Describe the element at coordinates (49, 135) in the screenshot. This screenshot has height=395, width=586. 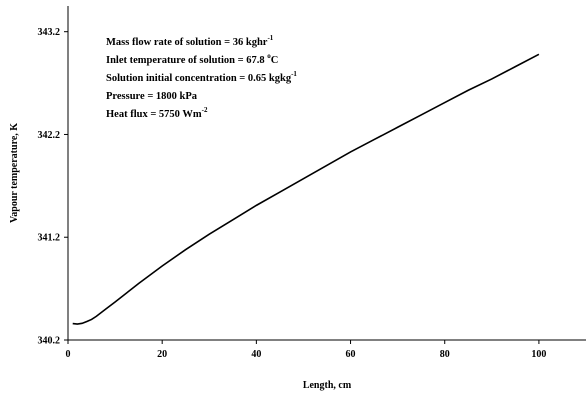
I see `y-tick-label: 342.2` at that location.